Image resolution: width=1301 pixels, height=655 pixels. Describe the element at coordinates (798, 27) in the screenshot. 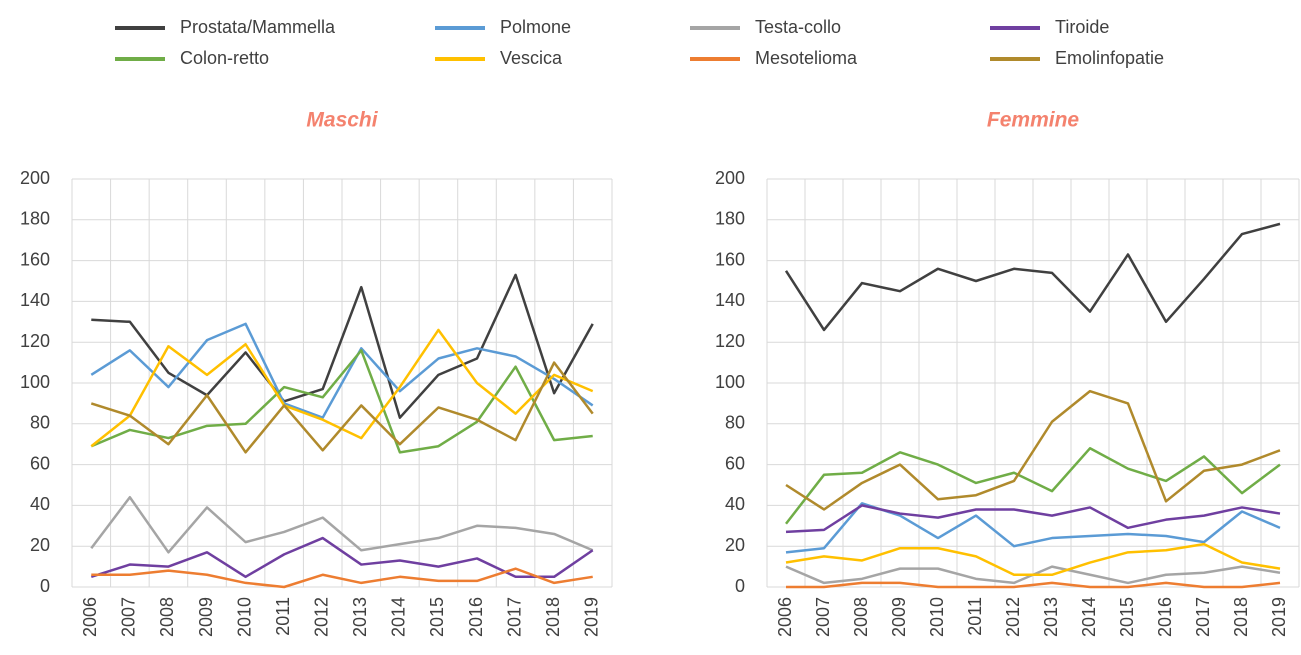

I see `legend-label: Testa-collo` at that location.